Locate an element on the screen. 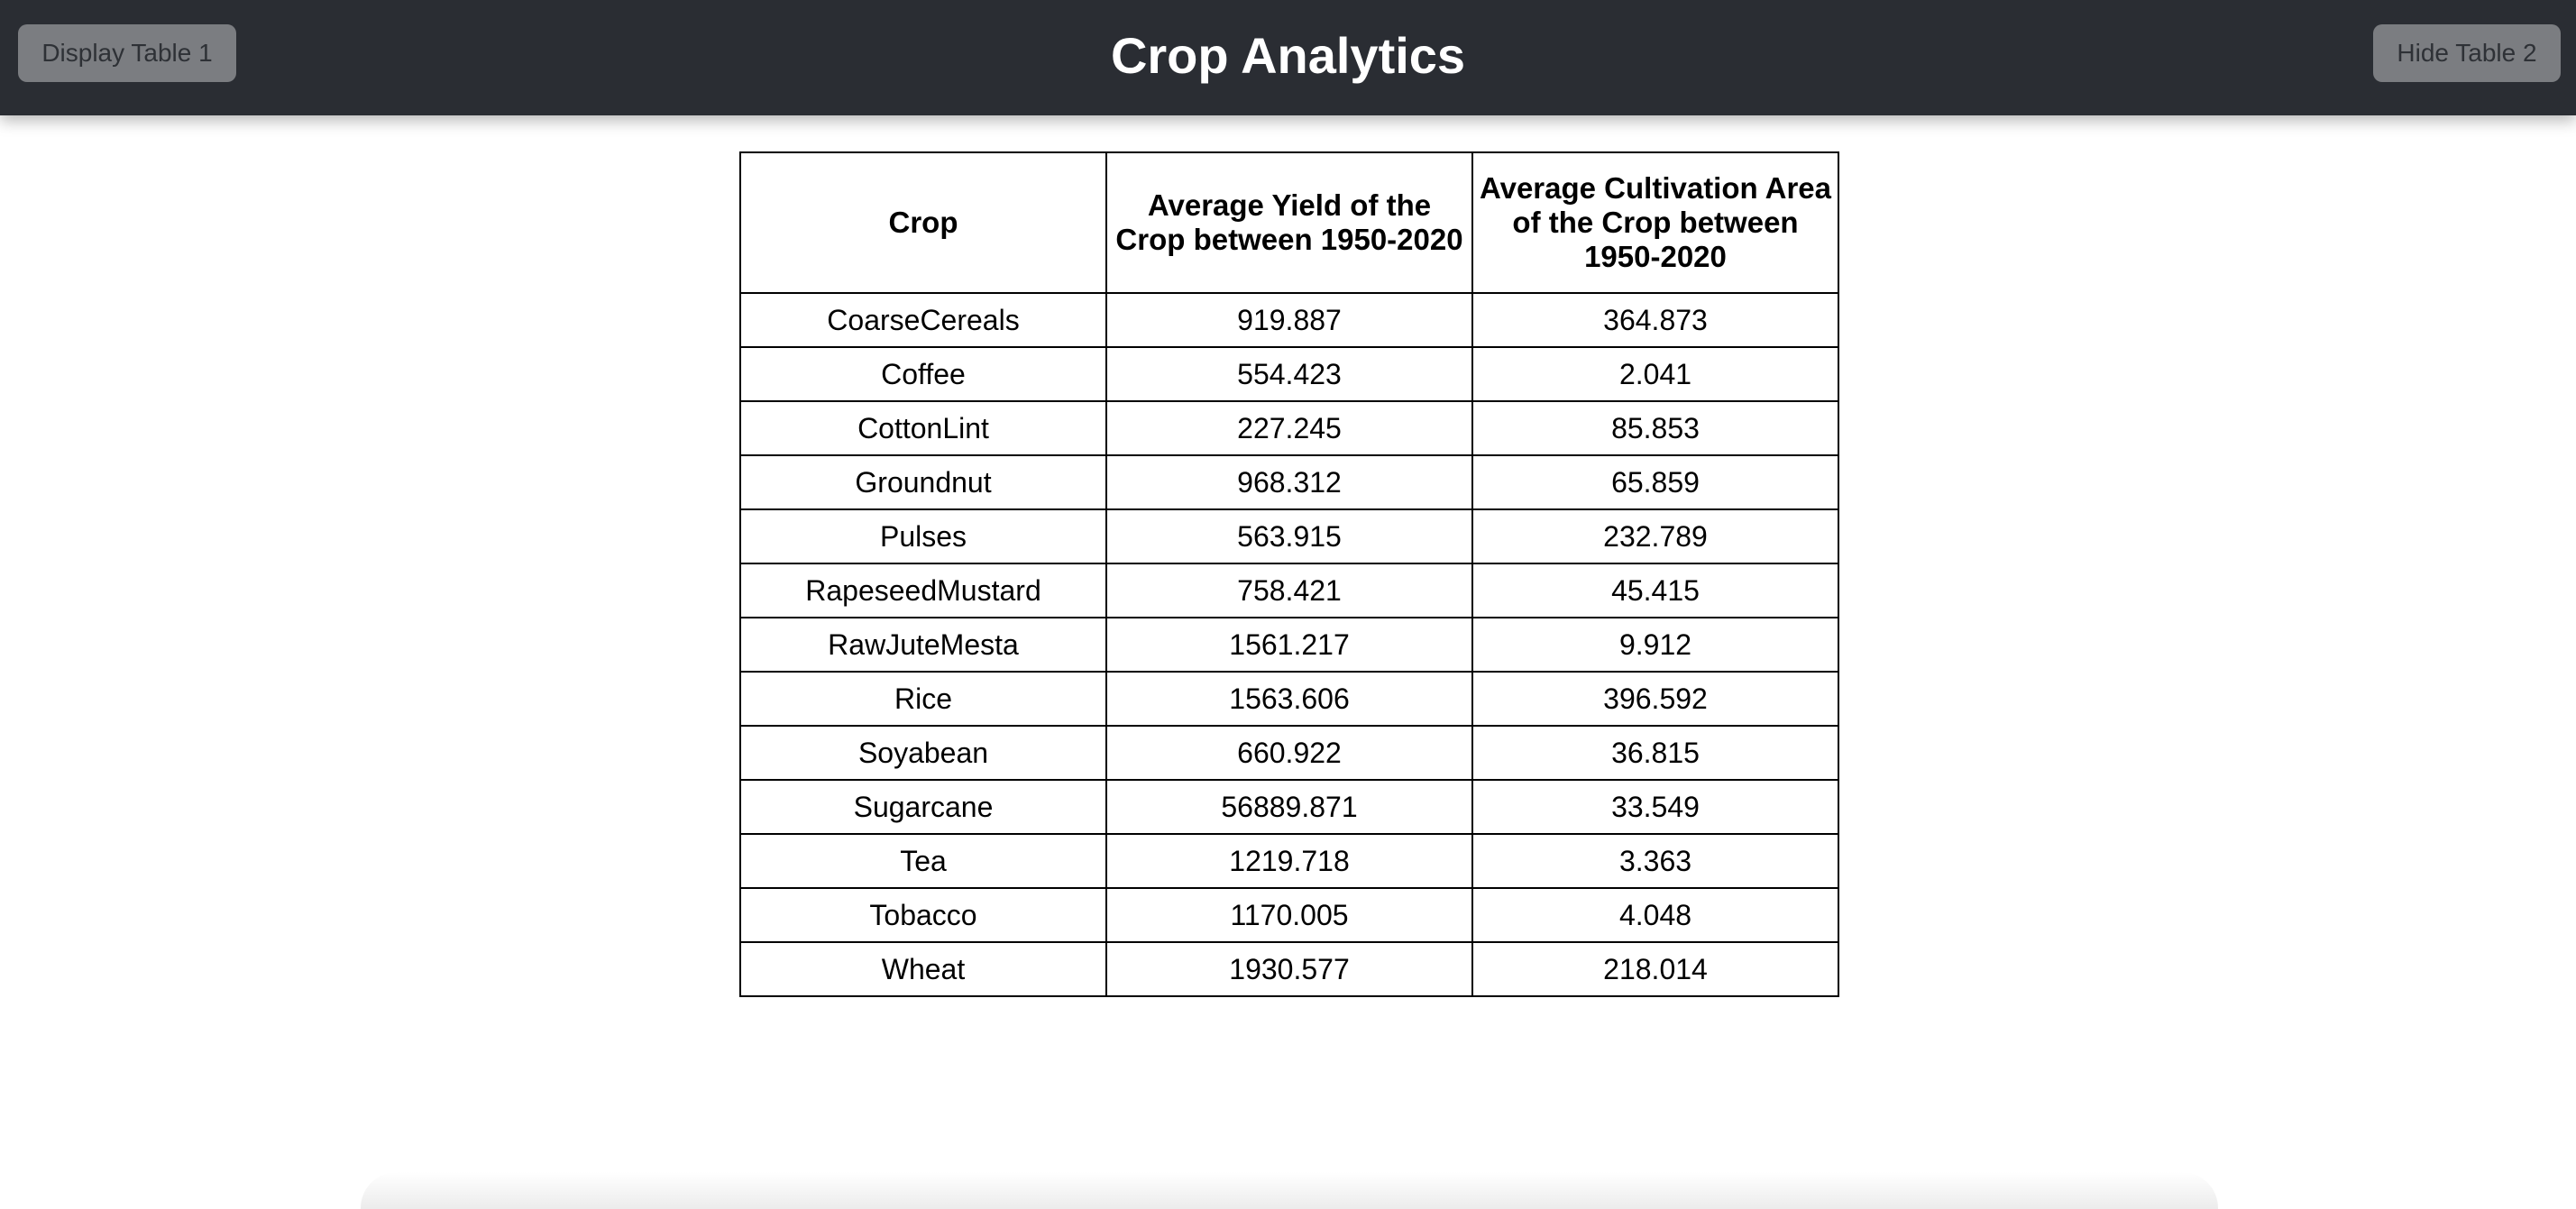 This screenshot has height=1209, width=2576. area-cell: 36.815 is located at coordinates (1655, 753).